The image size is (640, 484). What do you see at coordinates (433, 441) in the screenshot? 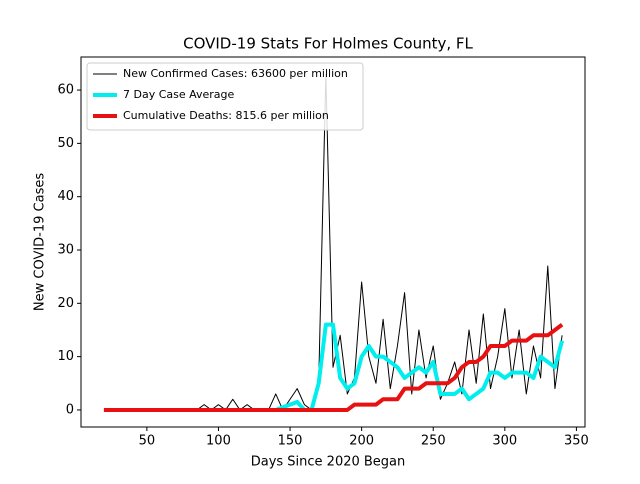
I see `x-tick-label: 250` at bounding box center [433, 441].